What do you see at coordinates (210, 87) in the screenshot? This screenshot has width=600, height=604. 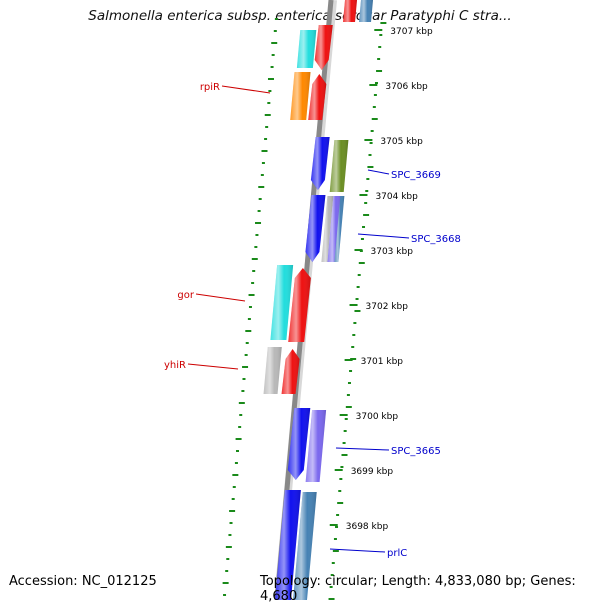 I see `gene-label: rpiR` at bounding box center [210, 87].